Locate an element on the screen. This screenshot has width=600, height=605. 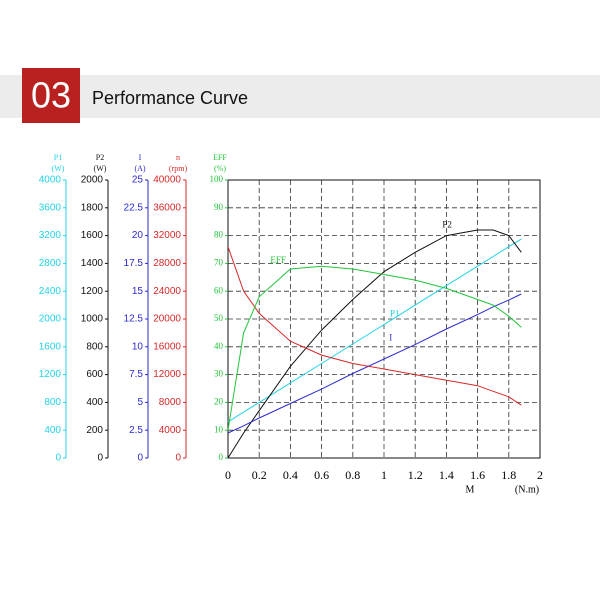
y-tick-label: 3600 is located at coordinates (50, 207).